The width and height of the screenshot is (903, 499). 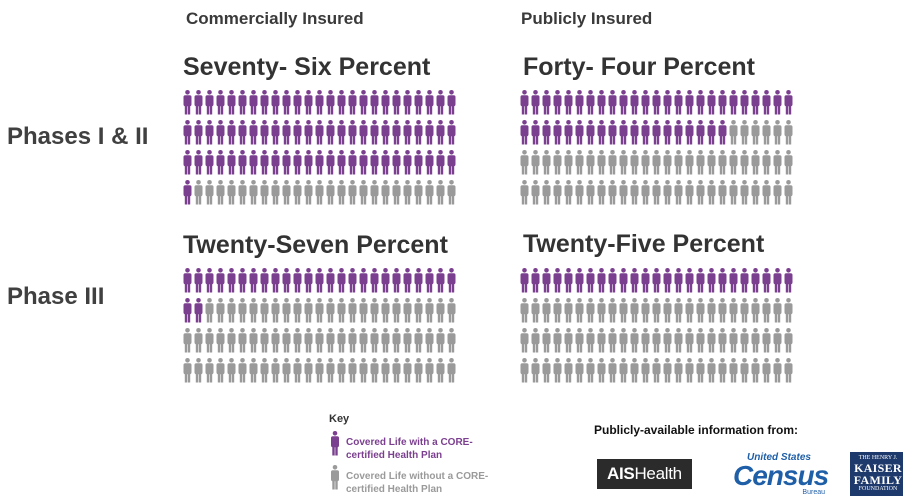 What do you see at coordinates (587, 18) in the screenshot?
I see `column-header-public: Publicly Insured` at bounding box center [587, 18].